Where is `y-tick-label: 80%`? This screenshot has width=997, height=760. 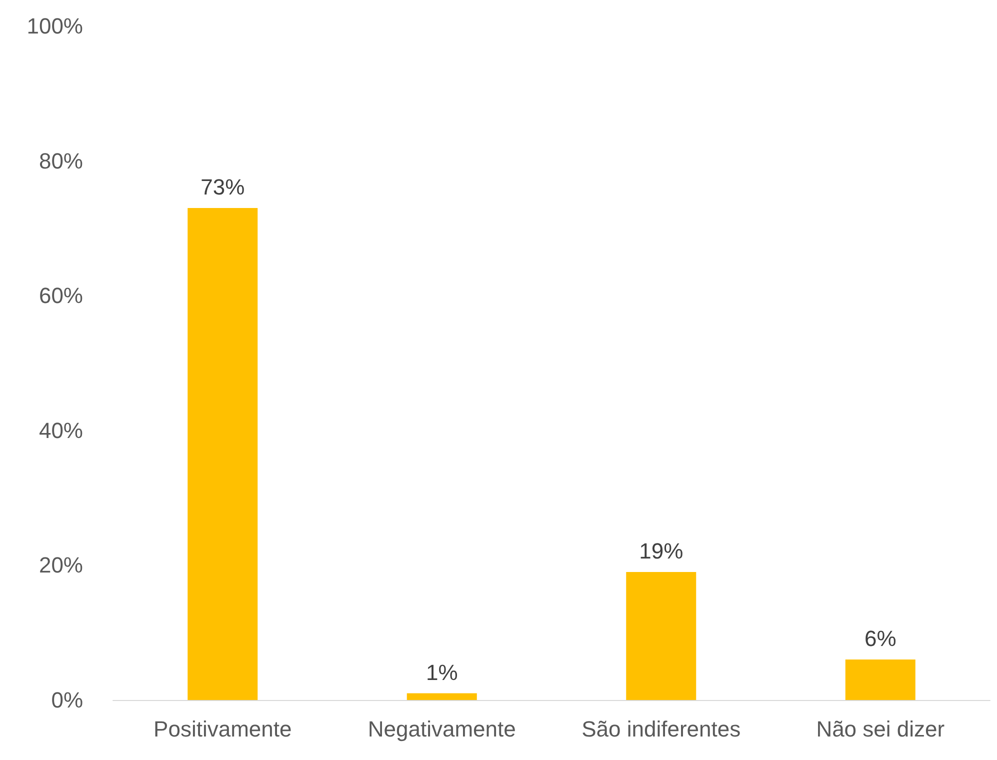 y-tick-label: 80% is located at coordinates (60, 161).